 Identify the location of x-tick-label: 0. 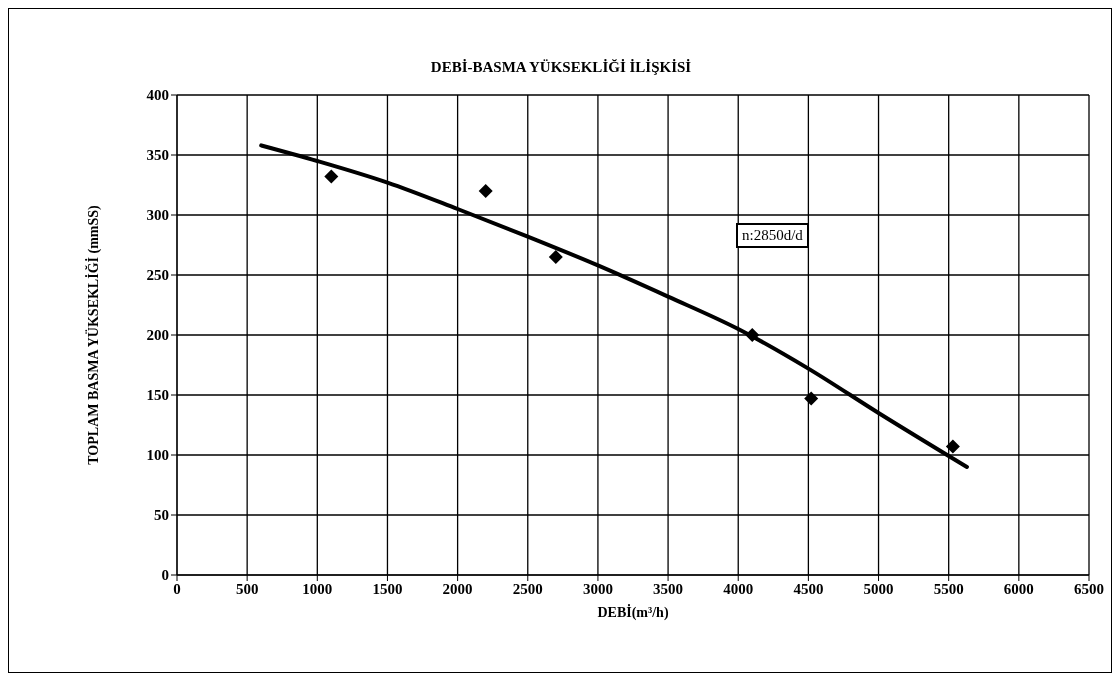
(177, 588).